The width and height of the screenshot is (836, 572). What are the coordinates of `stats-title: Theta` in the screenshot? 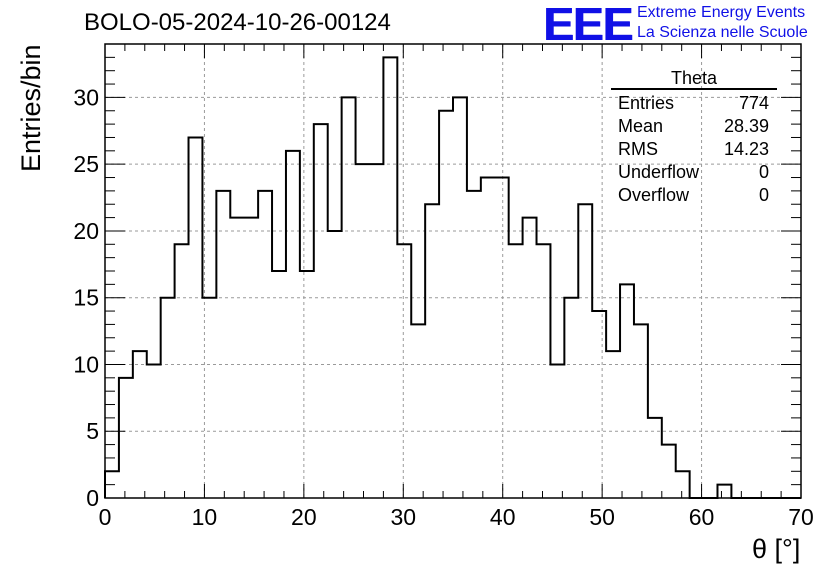 It's located at (694, 79).